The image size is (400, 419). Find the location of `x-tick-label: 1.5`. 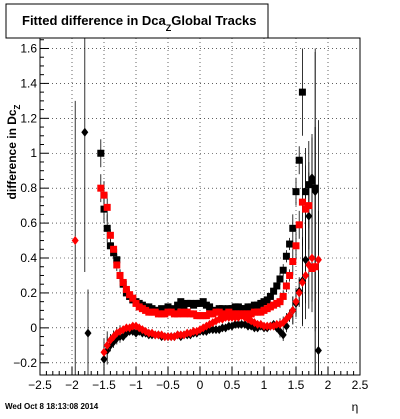

x-tick-label: 1.5 is located at coordinates (296, 385).